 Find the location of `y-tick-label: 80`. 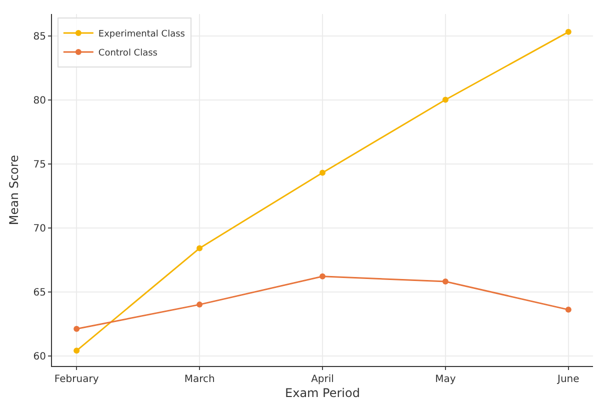

y-tick-label: 80 is located at coordinates (39, 100).